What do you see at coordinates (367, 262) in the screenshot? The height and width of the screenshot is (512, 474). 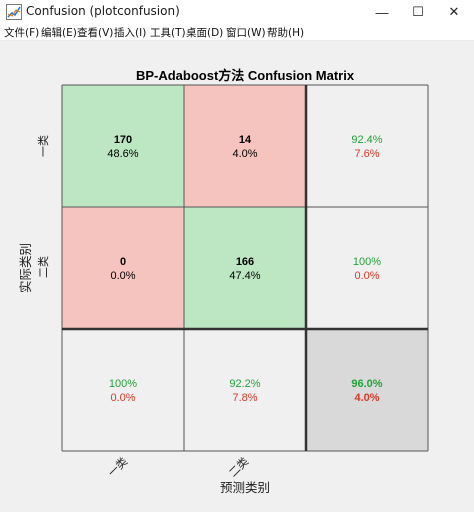 I see `cell-primary-value-r2-c3: 100%` at bounding box center [367, 262].